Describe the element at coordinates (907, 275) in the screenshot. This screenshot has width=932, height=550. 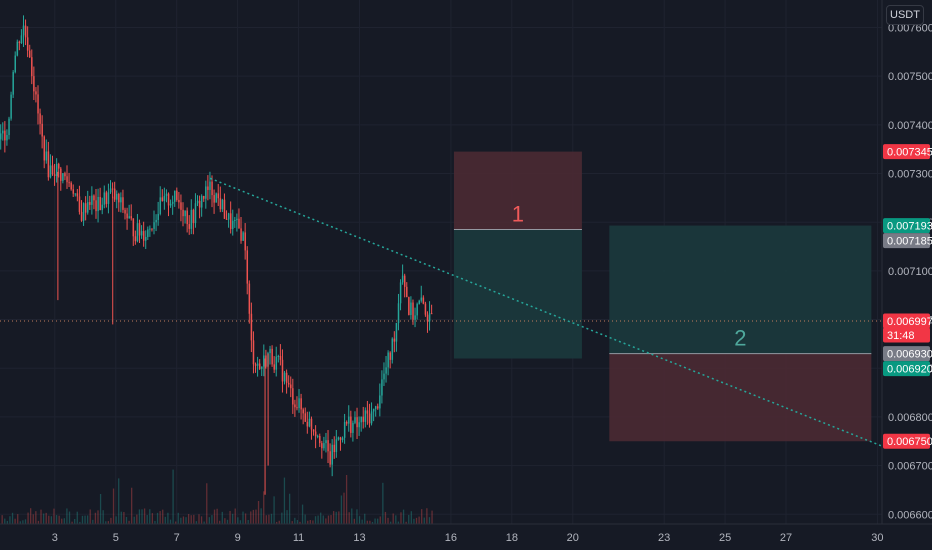
I see `price-axis-background` at that location.